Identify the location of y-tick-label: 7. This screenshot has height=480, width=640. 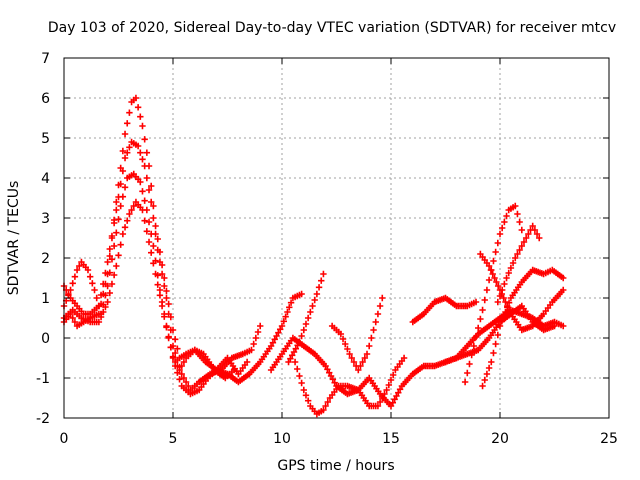
(45, 59).